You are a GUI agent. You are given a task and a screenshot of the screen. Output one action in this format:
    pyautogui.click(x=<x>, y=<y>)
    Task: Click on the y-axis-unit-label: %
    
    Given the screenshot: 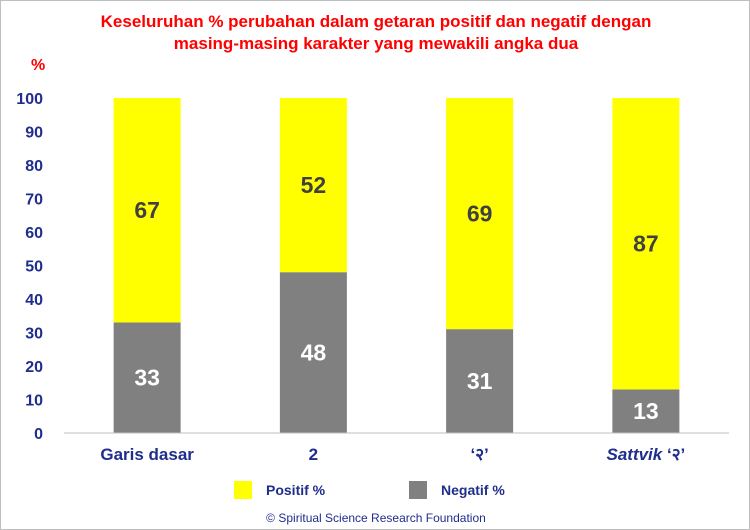 What is the action you would take?
    pyautogui.click(x=38, y=65)
    